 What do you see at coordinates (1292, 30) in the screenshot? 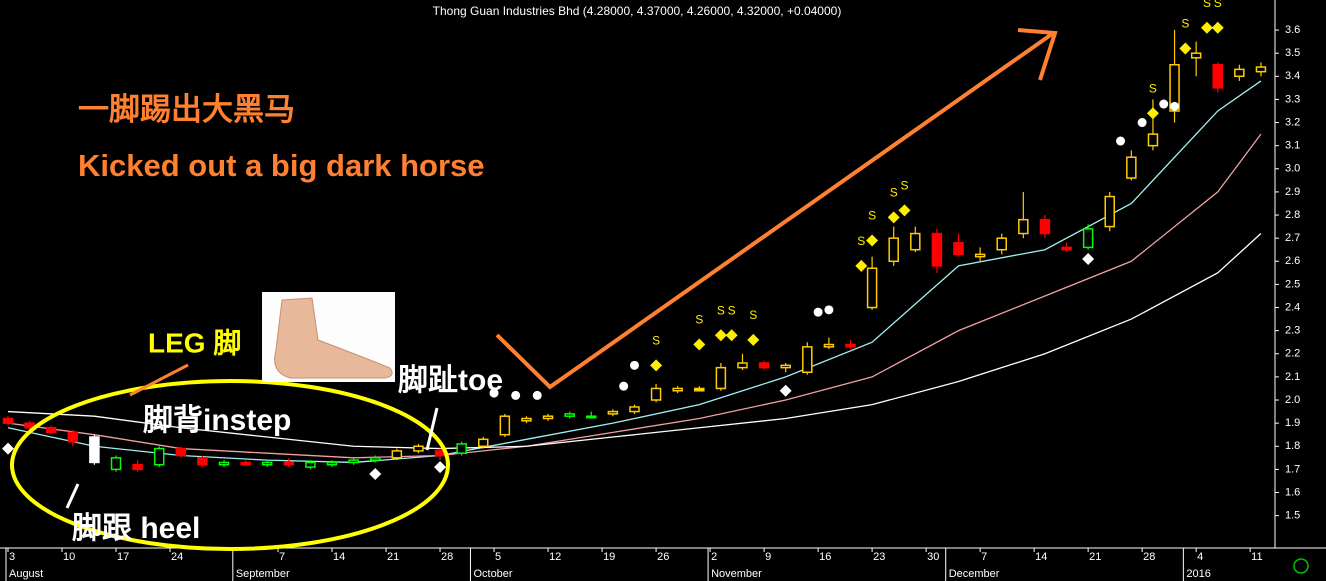
I see `y-tick-label: 3.6` at bounding box center [1292, 30].